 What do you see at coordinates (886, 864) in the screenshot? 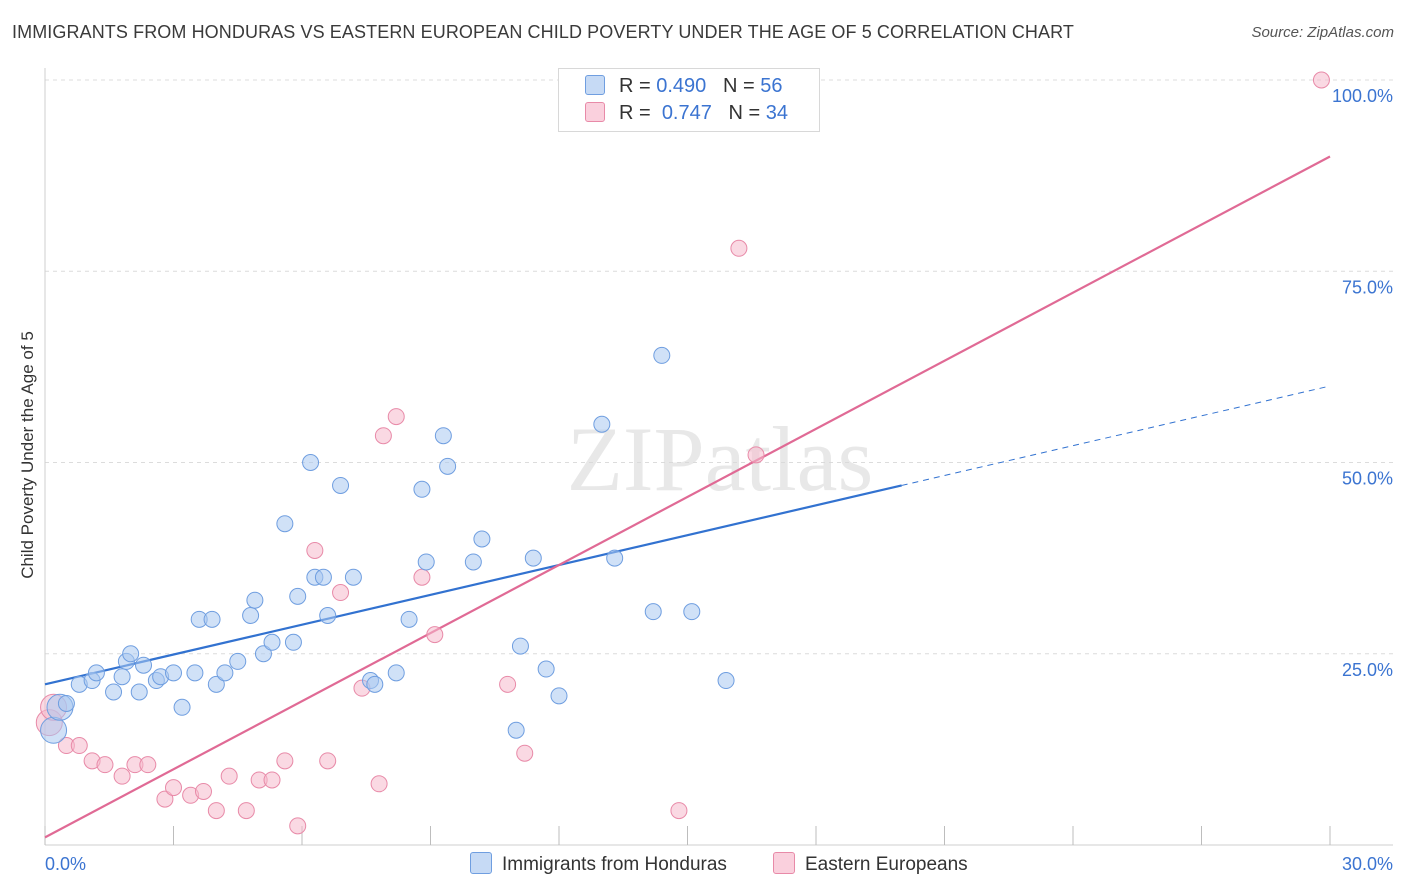
I see `bottom-legend-label-pink: Eastern Europeans` at bounding box center [886, 864].